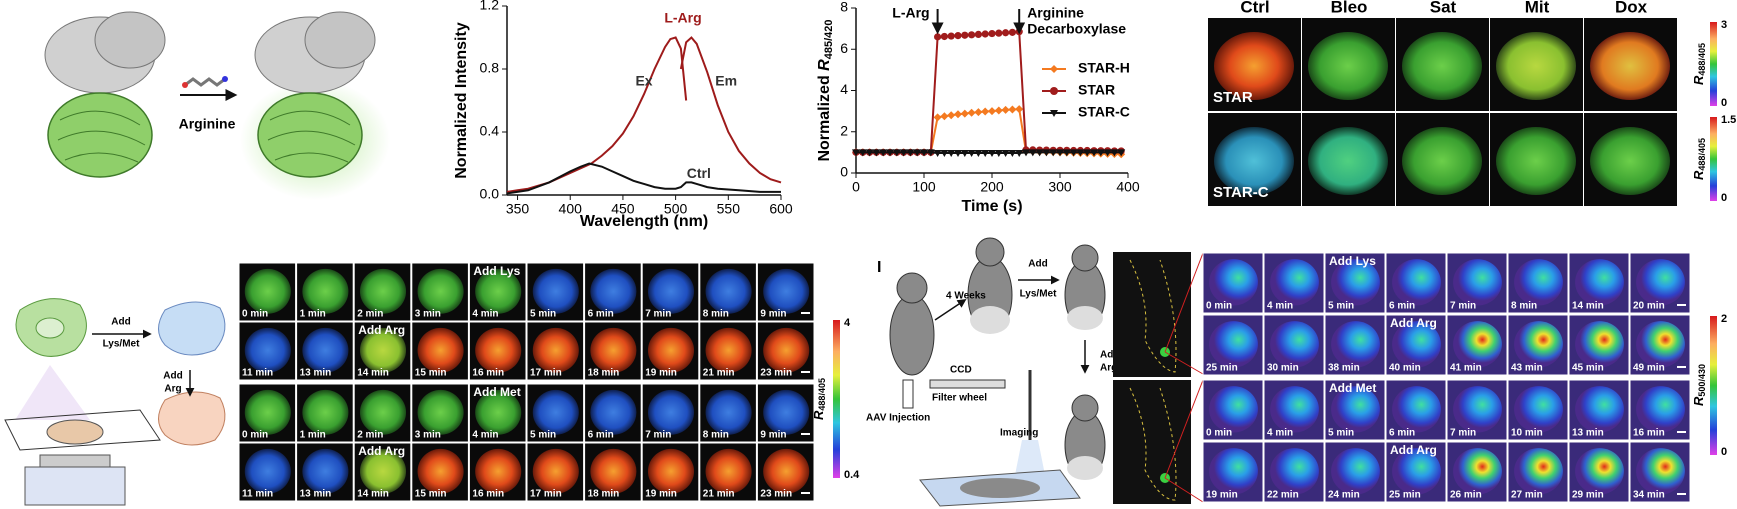 Image resolution: width=1737 pixels, height=509 pixels. What do you see at coordinates (682, 17) in the screenshot?
I see `annotation: L-Arg` at bounding box center [682, 17].